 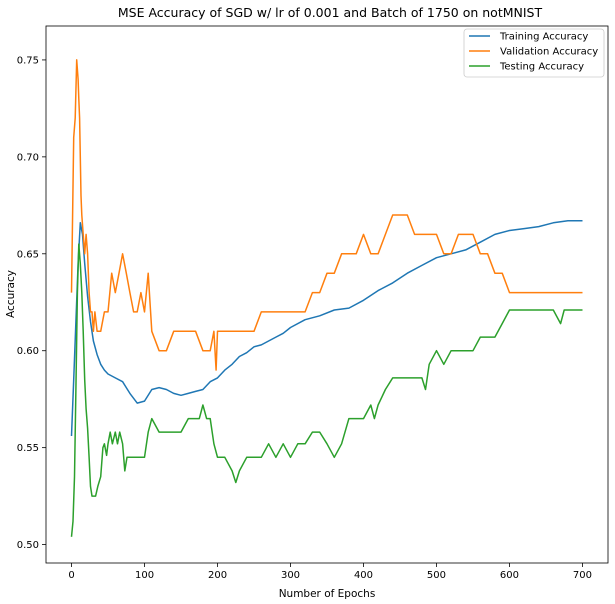 I want to click on x-axis: 0 100 200 300 400 500 600 700, so click(x=330, y=572).